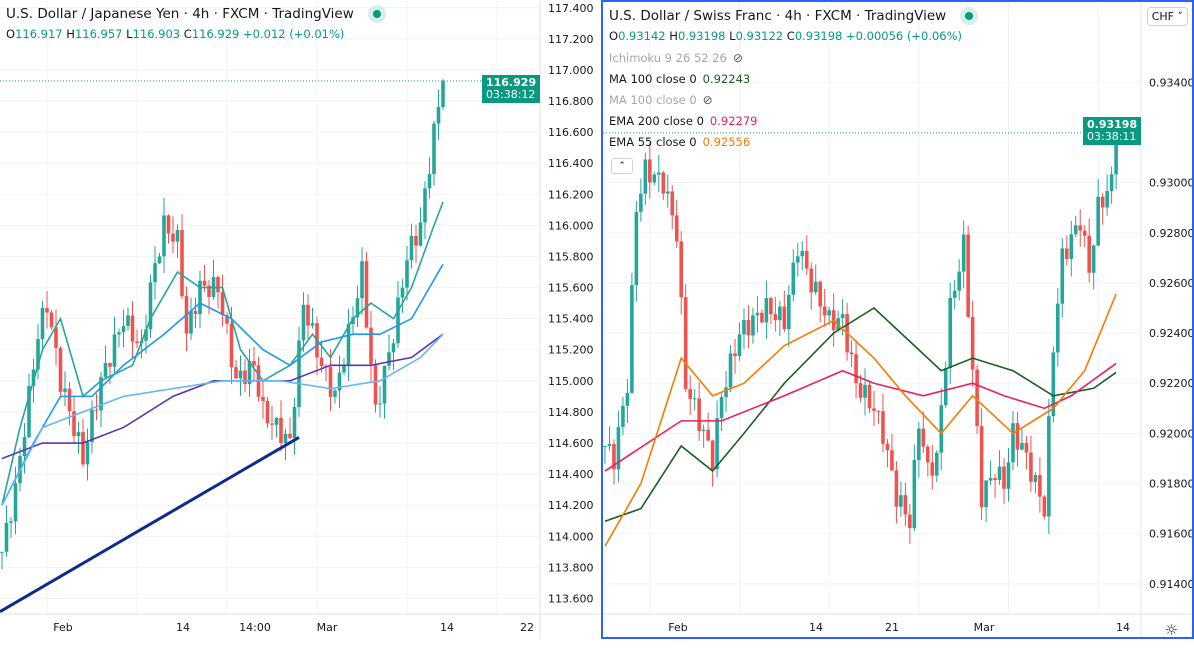 The width and height of the screenshot is (1194, 651). I want to click on time-label: 14, so click(816, 627).